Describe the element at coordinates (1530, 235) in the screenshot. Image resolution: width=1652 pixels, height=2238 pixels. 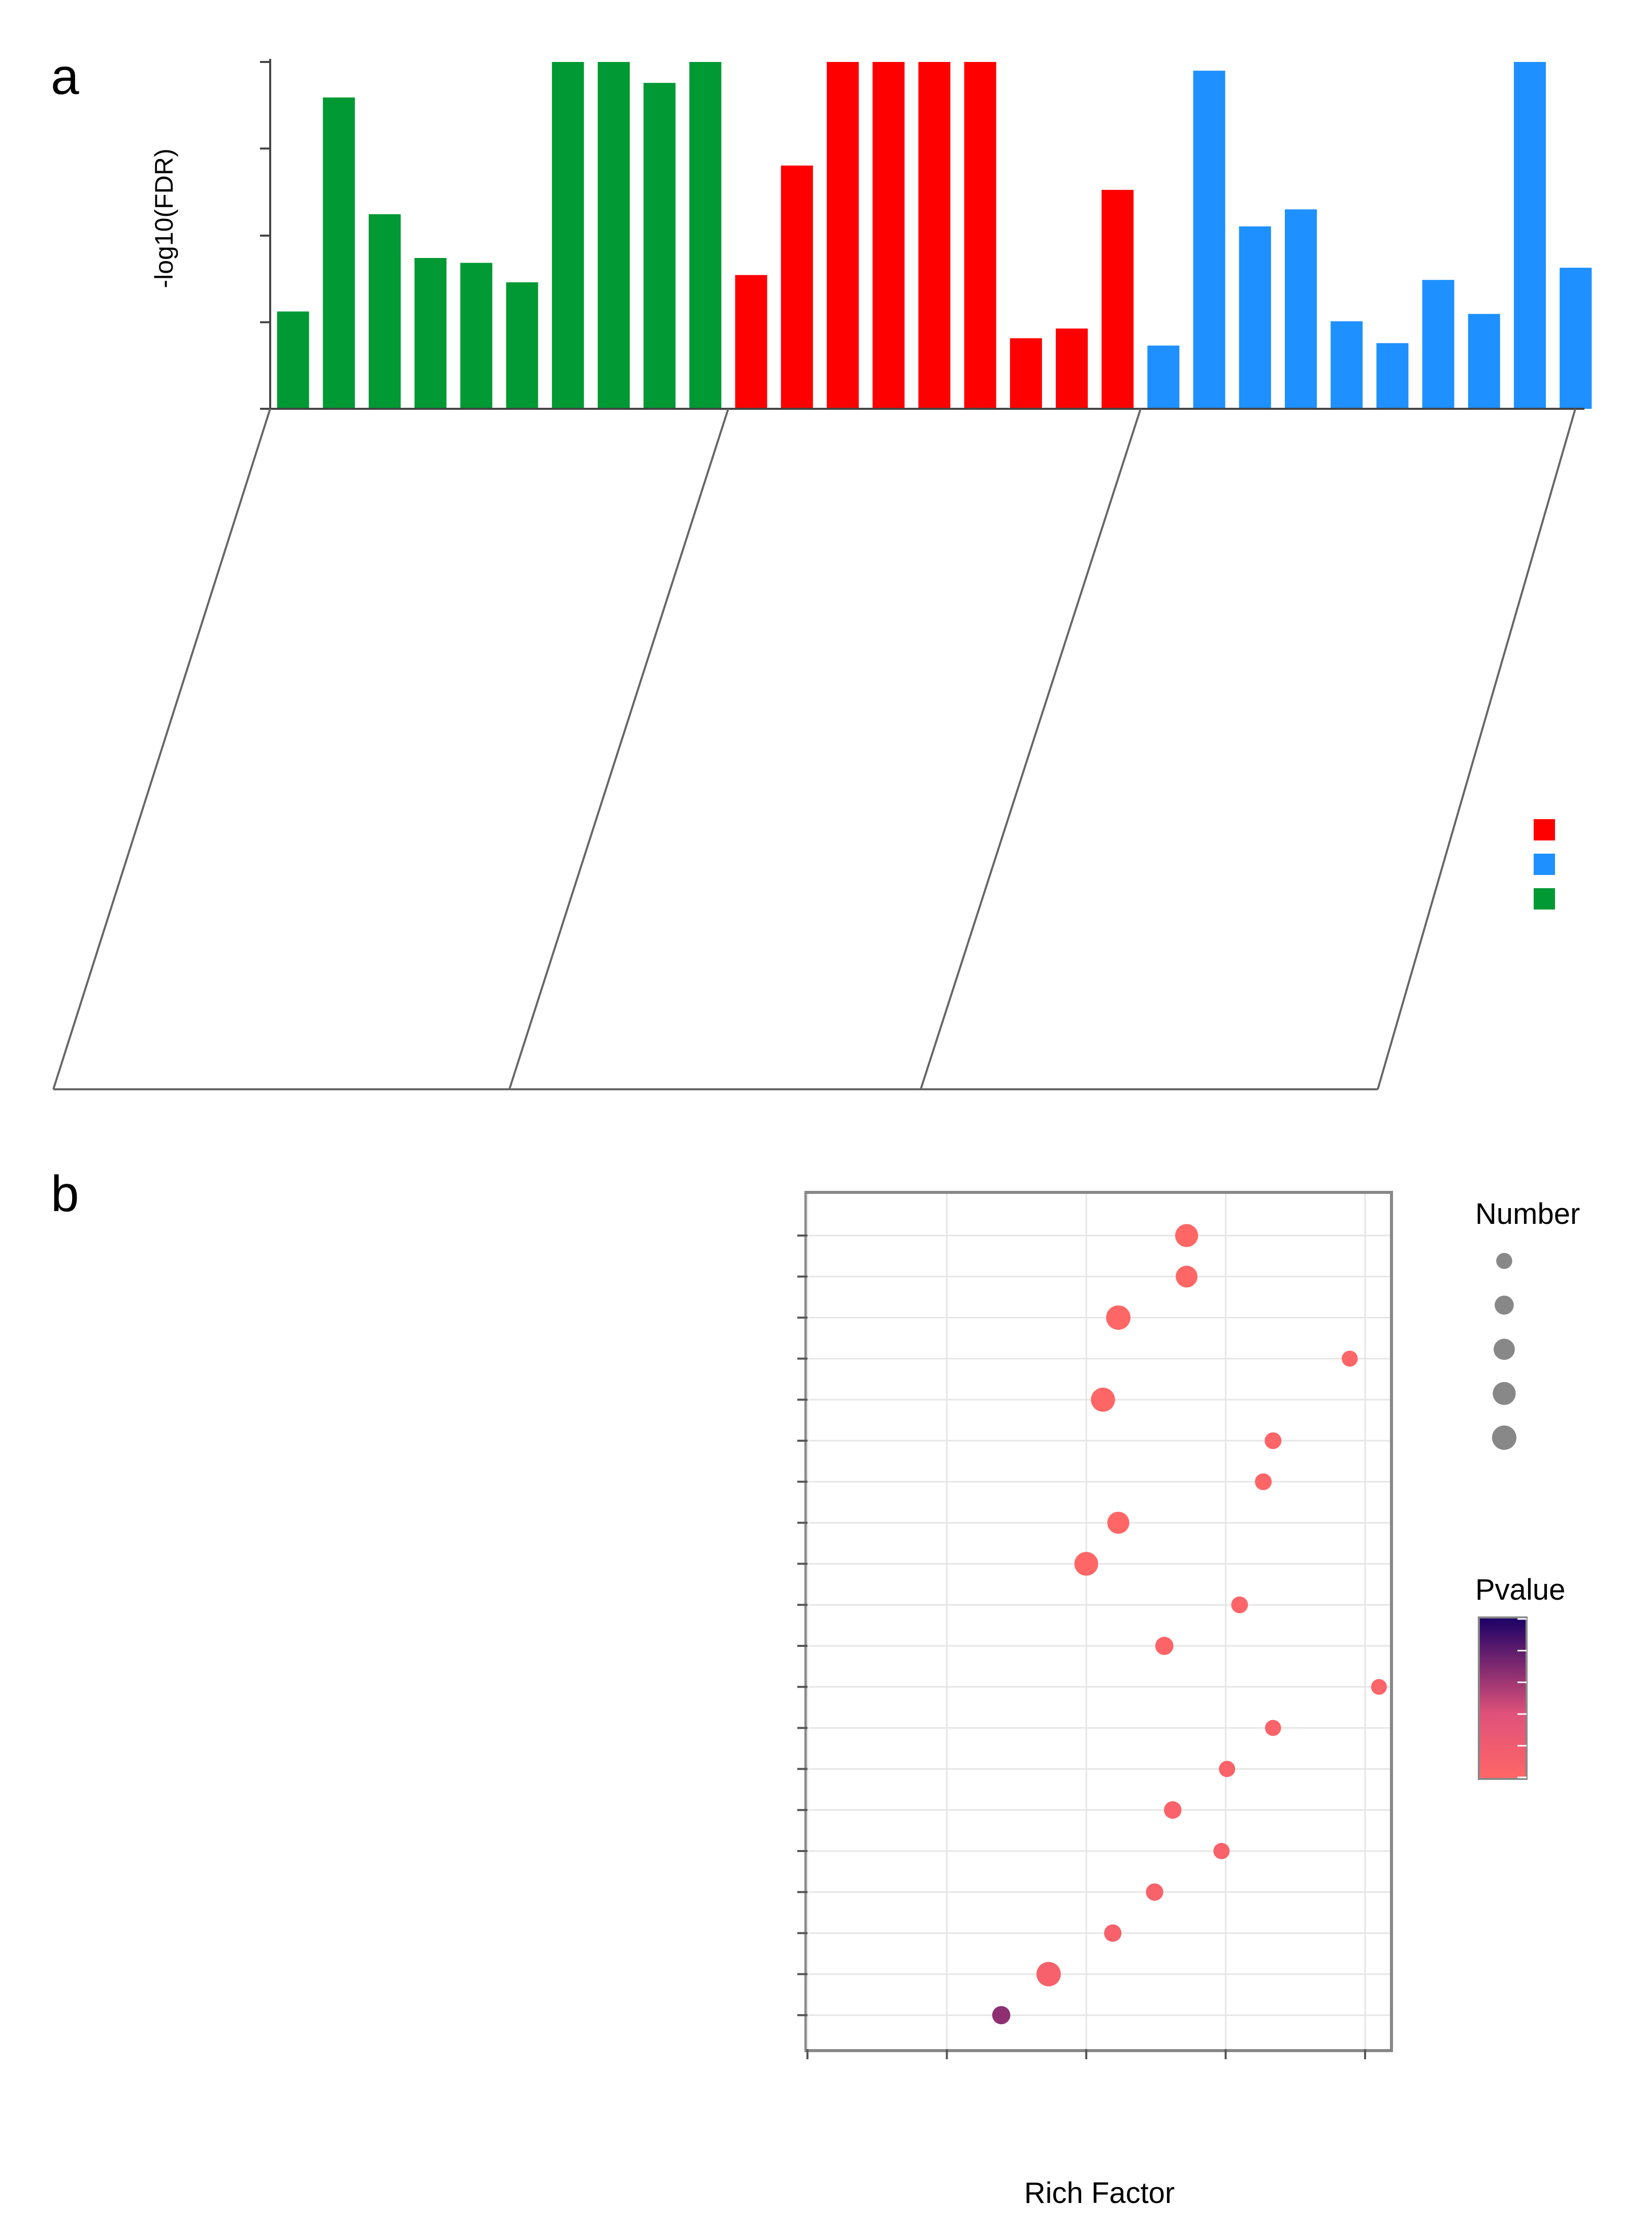
I see `bar-hydrolase-activity-acting-on-glycosyl-bonds` at that location.